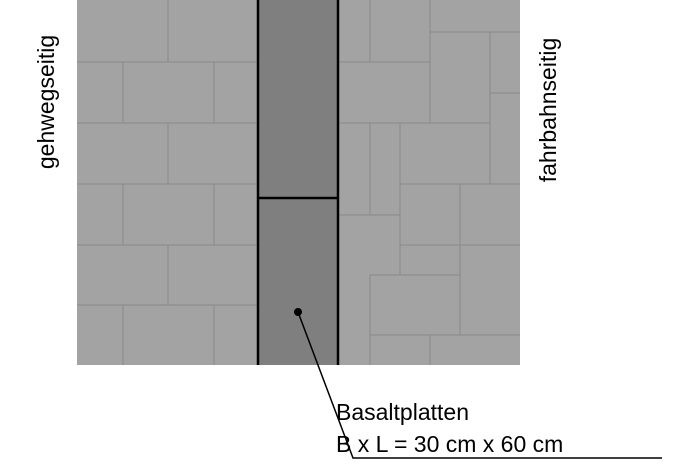 The width and height of the screenshot is (674, 468). I want to click on basalt-band, so click(298, 182).